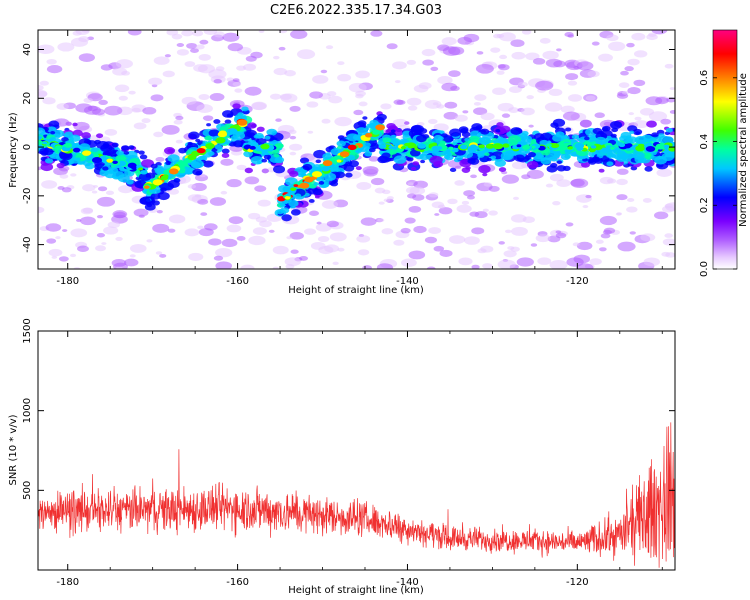 This screenshot has height=600, width=750. I want to click on y-tick-label: -40, so click(27, 244).